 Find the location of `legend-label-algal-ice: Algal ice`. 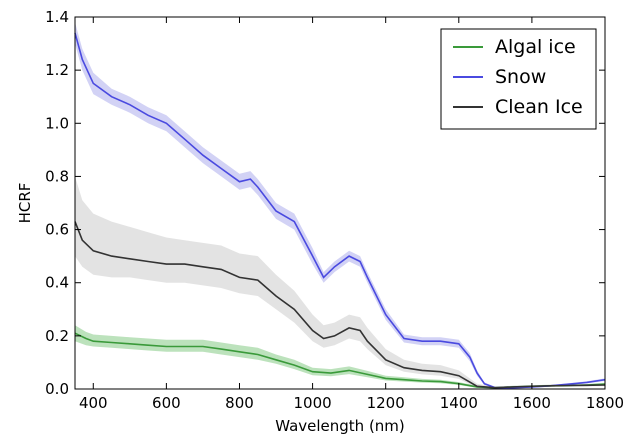

legend-label-algal-ice: Algal ice is located at coordinates (535, 47).